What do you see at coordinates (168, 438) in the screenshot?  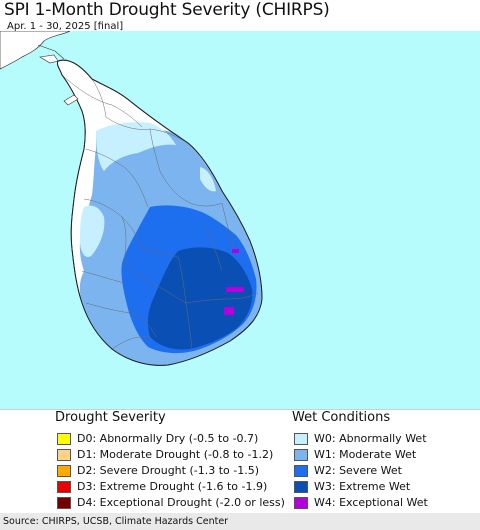 I see `legend-label-d0: D0: Abnormally Dry (-0.5 to -0.7)` at bounding box center [168, 438].